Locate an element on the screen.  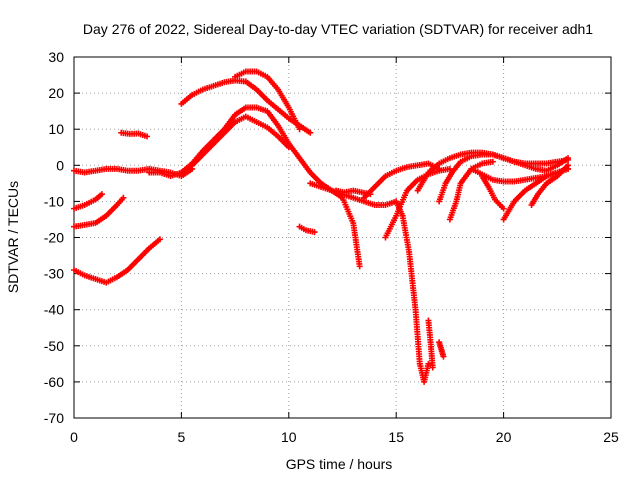
series-arc23 is located at coordinates (536, 194).